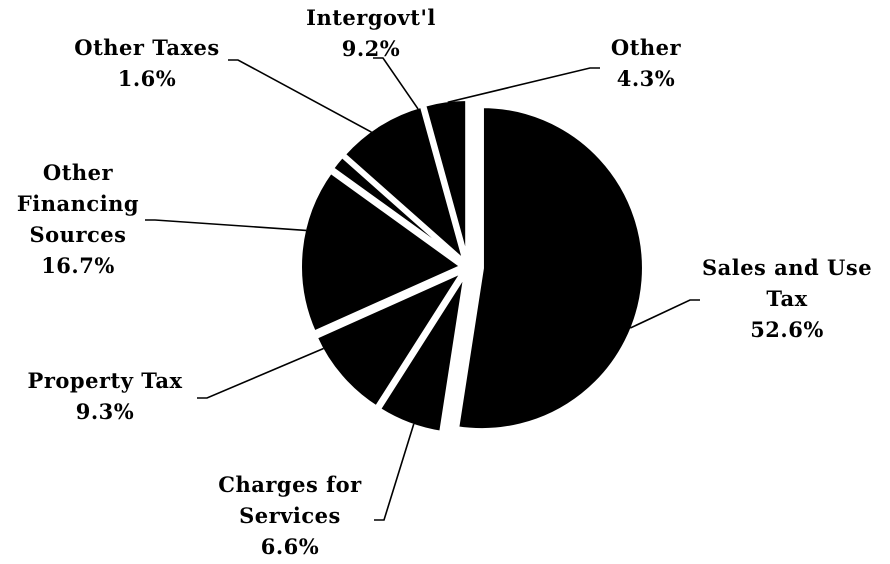 The image size is (890, 564). I want to click on leader-line-financing, so click(226, 225).